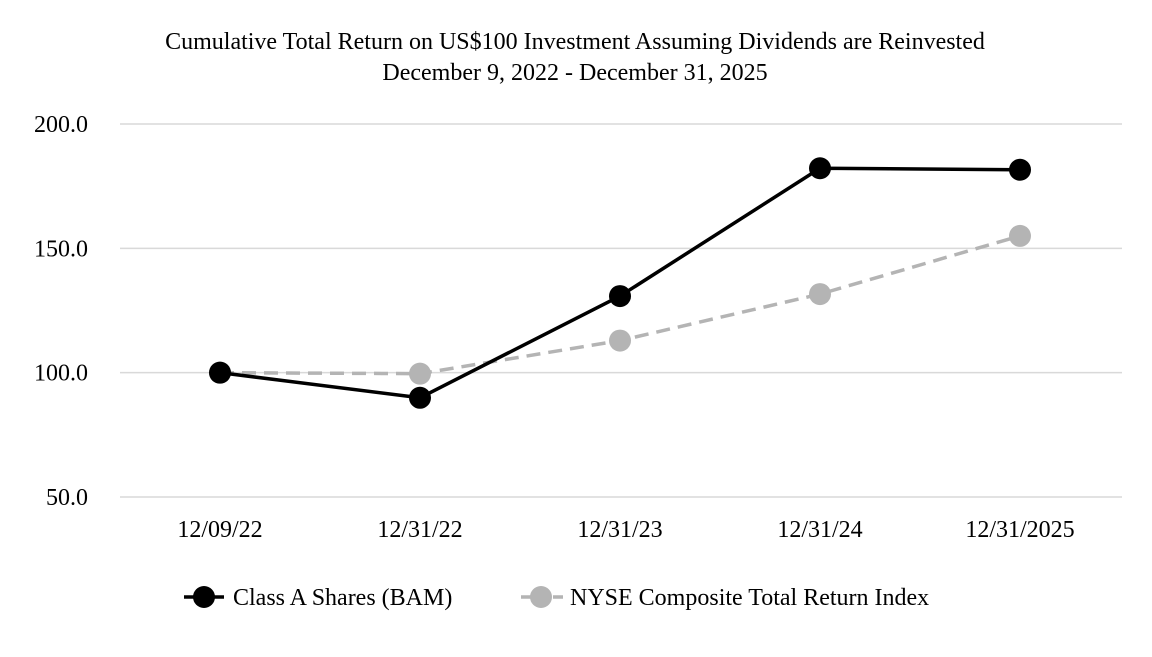 This screenshot has width=1152, height=657. Describe the element at coordinates (749, 598) in the screenshot. I see `legend-label: NYSE Composite Total Return Index` at that location.